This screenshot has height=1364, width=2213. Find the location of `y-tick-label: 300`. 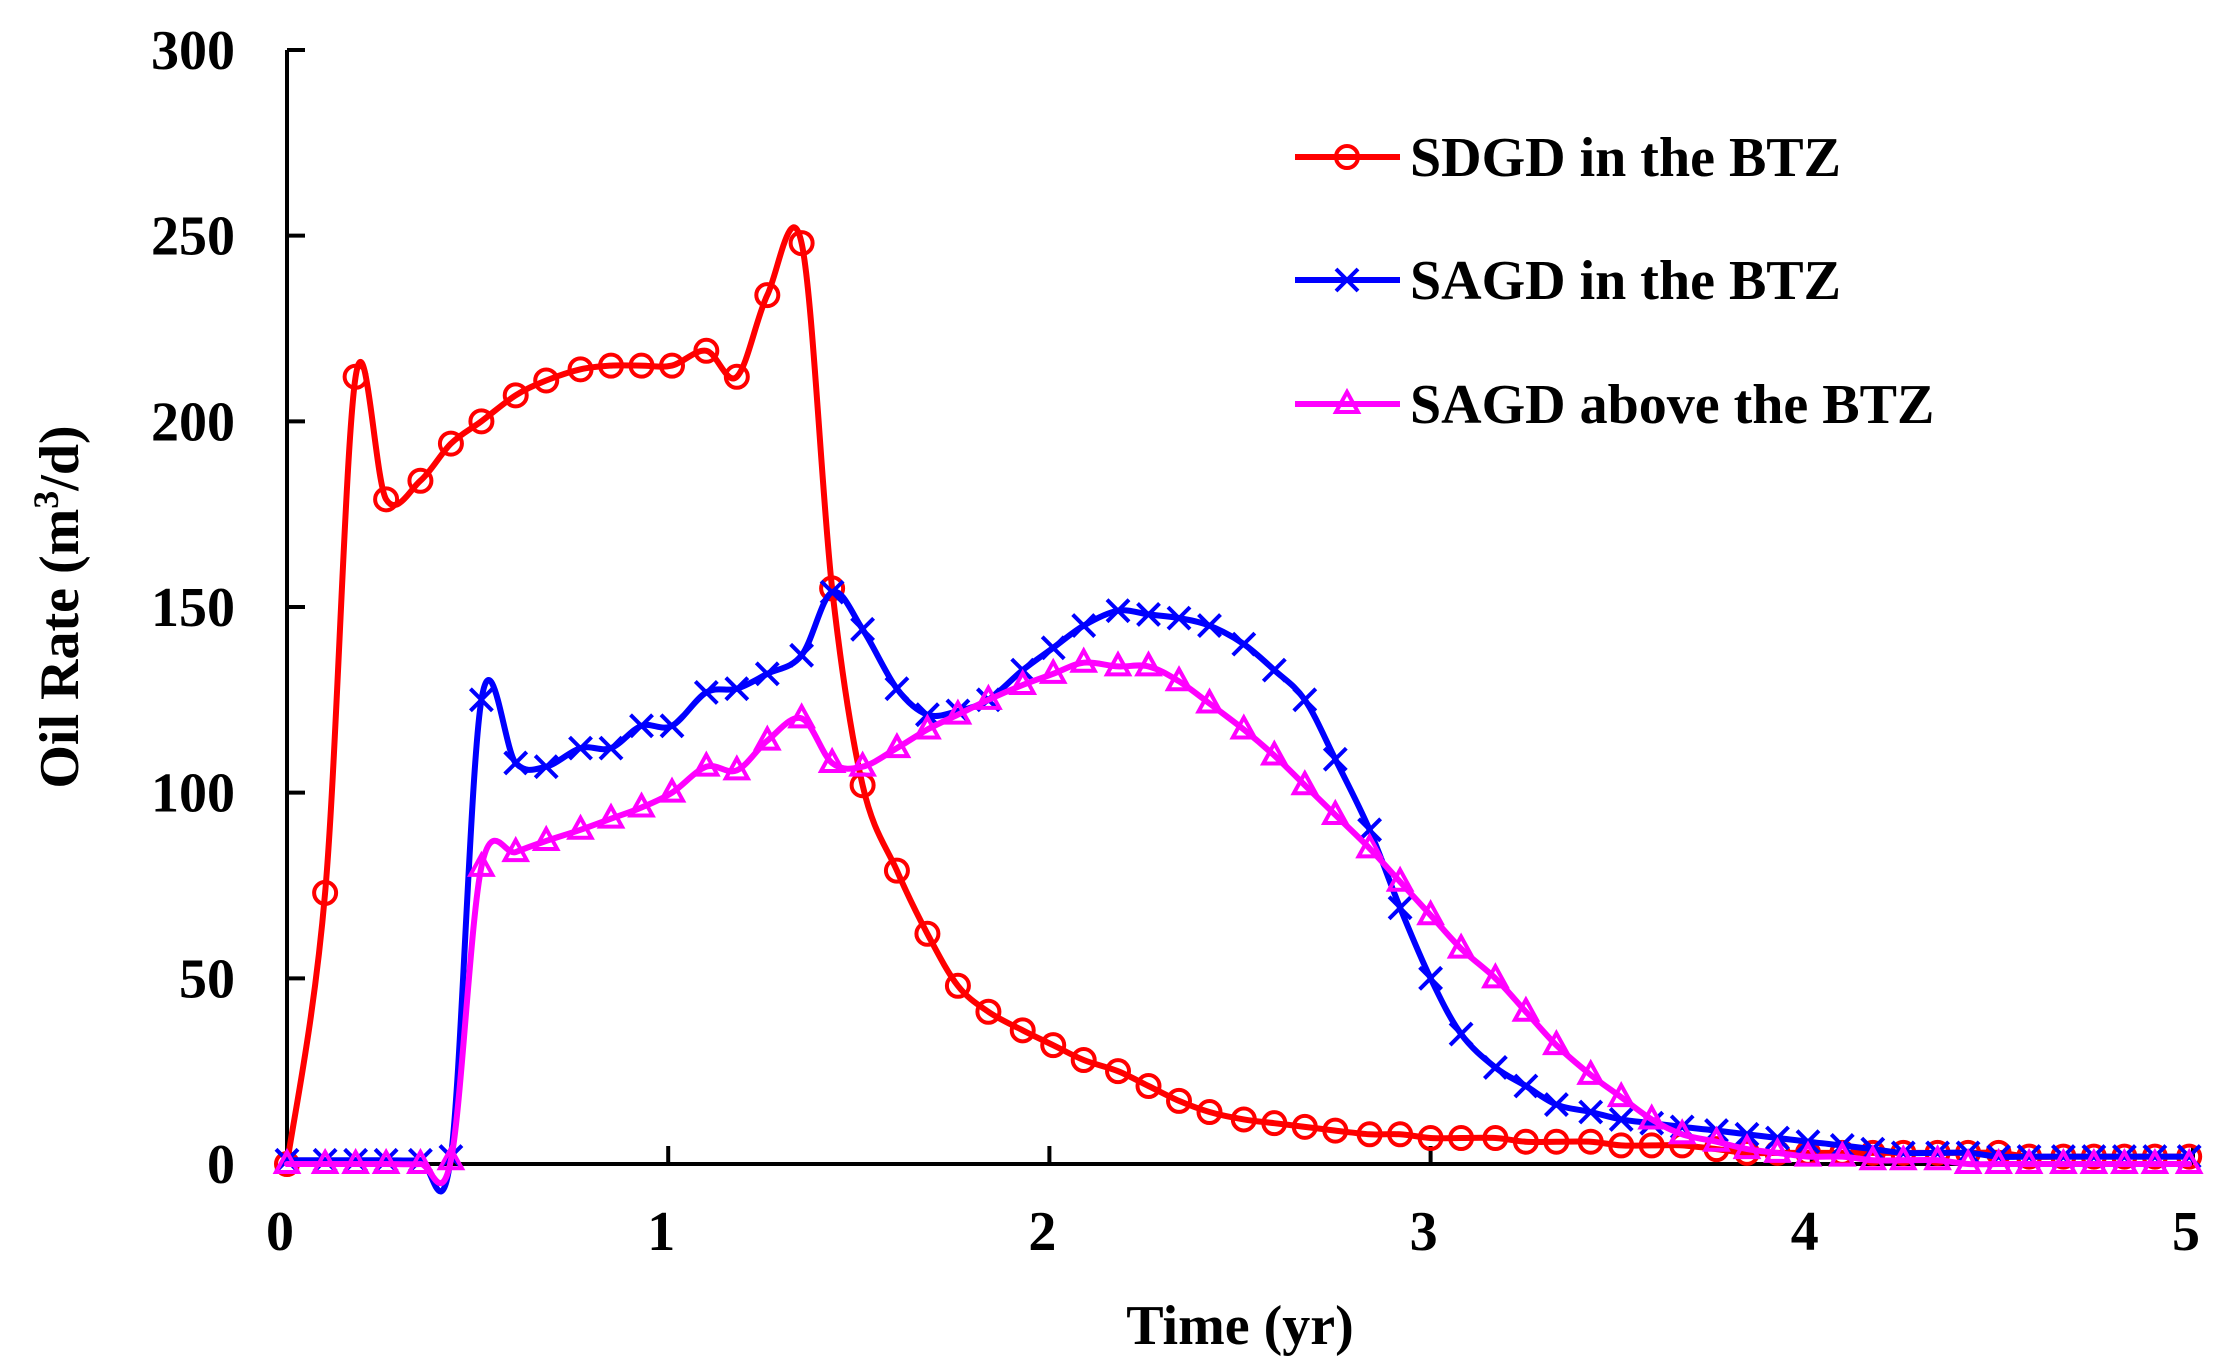

y-tick-label: 300 is located at coordinates (193, 51).